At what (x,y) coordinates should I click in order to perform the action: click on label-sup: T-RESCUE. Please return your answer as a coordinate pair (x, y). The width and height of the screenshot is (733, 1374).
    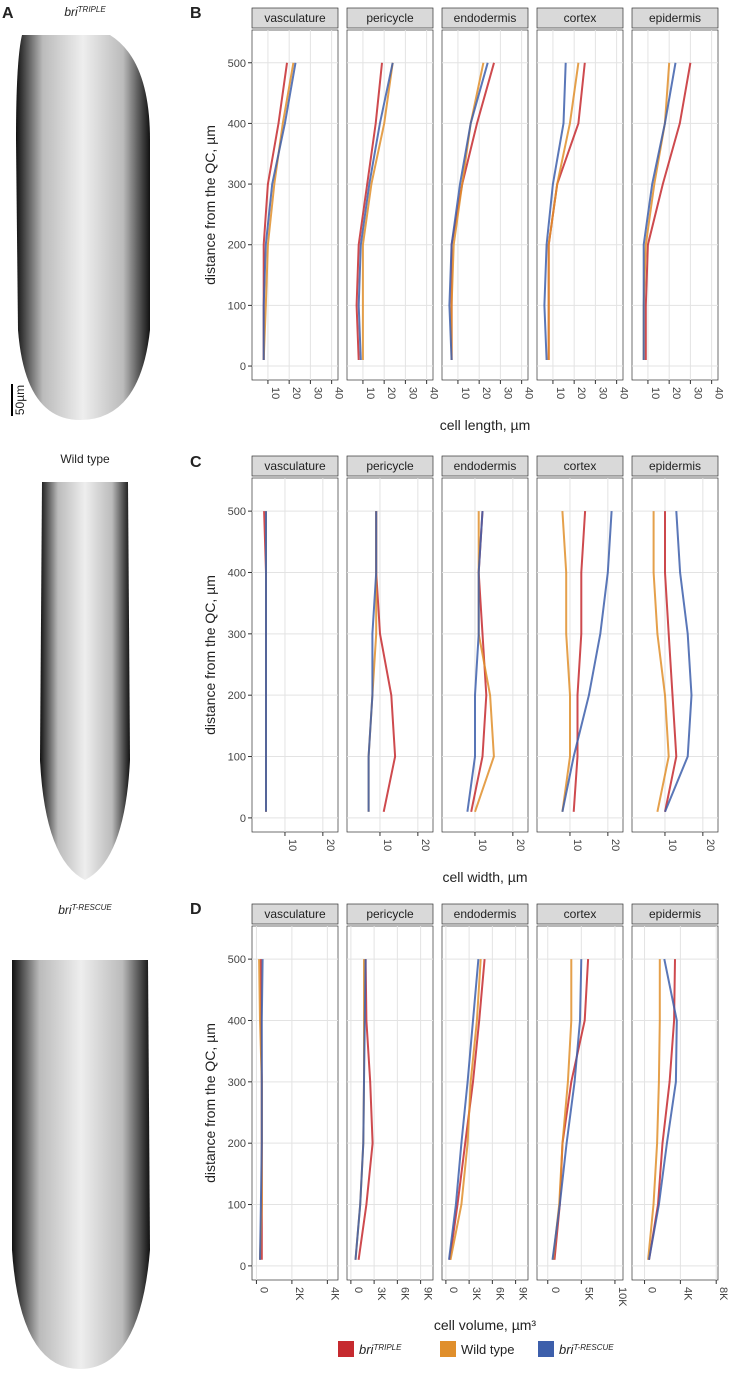
    Looking at the image, I should click on (92, 907).